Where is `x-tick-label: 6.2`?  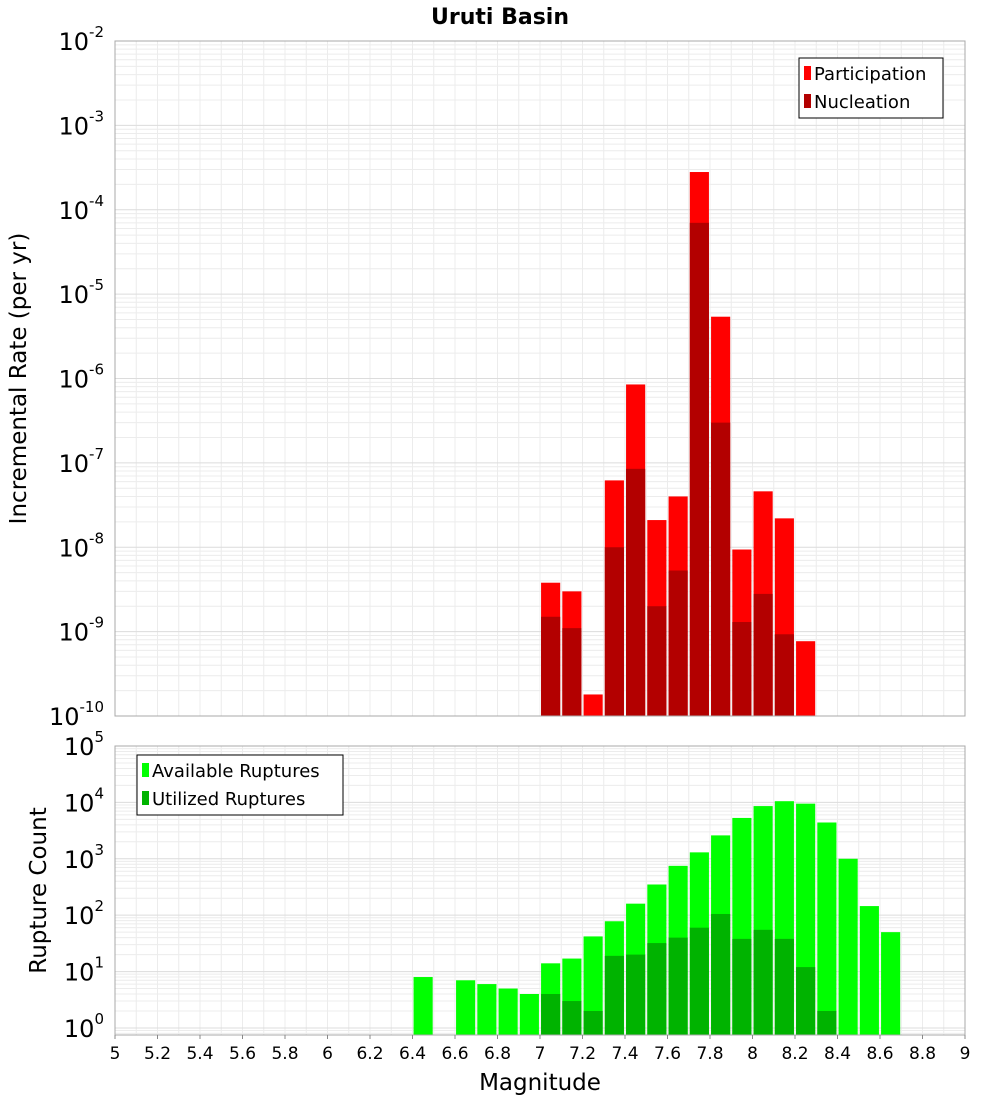
x-tick-label: 6.2 is located at coordinates (369, 1054).